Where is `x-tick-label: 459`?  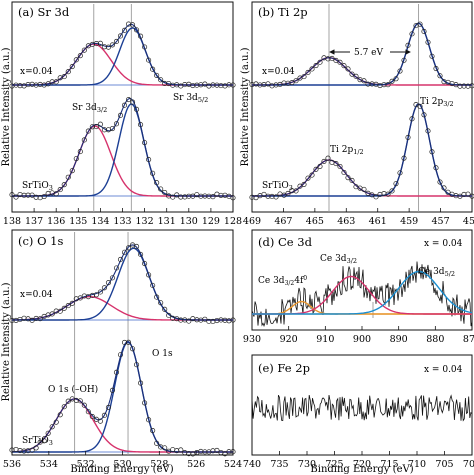 x-tick-label: 459 is located at coordinates (409, 221).